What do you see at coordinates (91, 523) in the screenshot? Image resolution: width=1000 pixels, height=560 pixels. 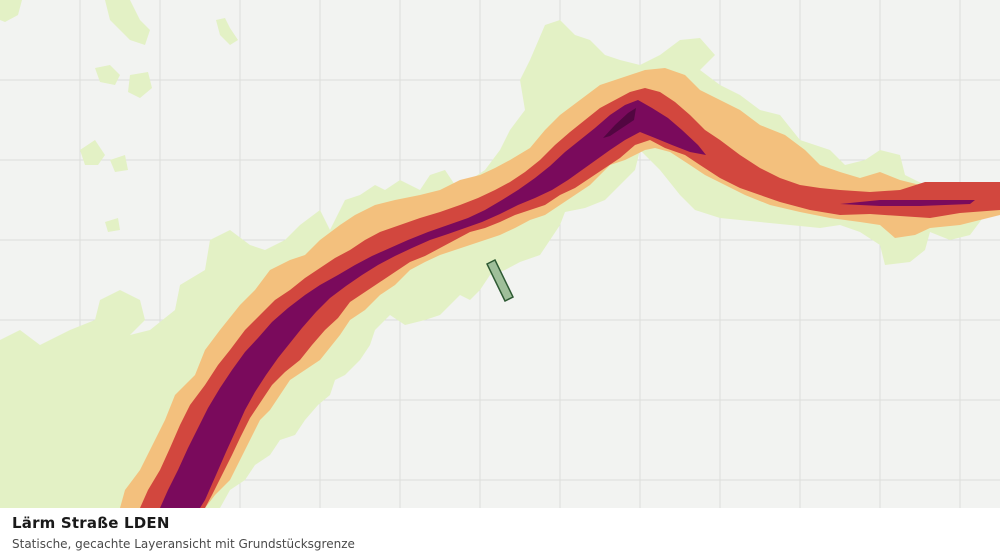 I see `layer-title: Lärm Straße LDEN` at bounding box center [91, 523].